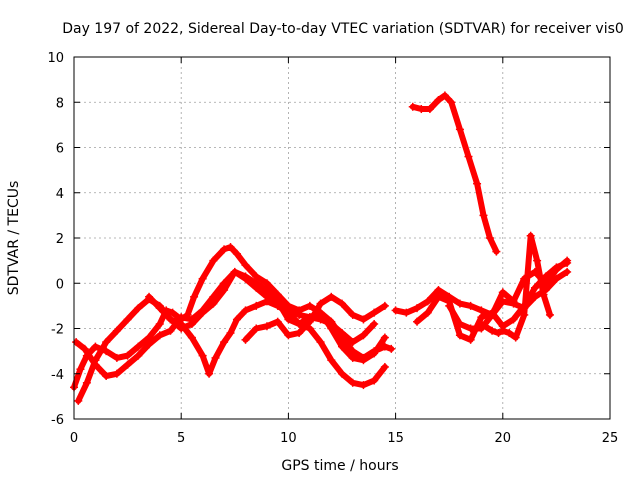  What do you see at coordinates (610, 438) in the screenshot?
I see `x-tick-label: 25` at bounding box center [610, 438].